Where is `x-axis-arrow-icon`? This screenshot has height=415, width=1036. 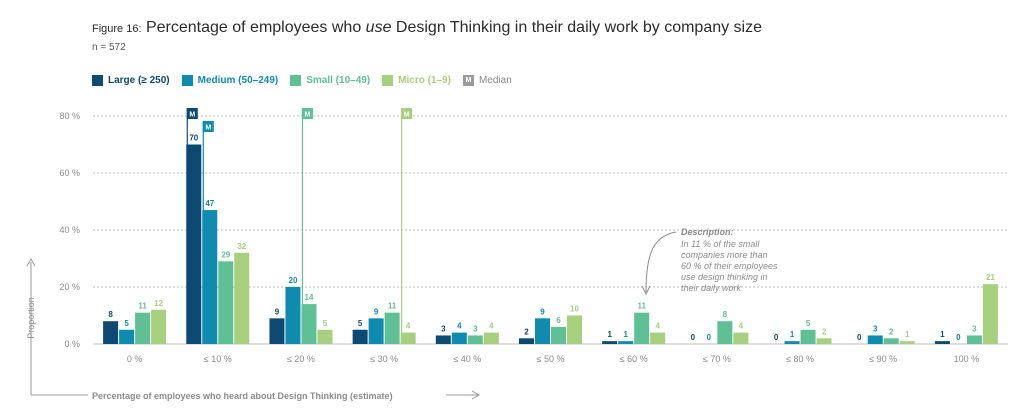
x-axis-arrow-icon is located at coordinates (476, 395).